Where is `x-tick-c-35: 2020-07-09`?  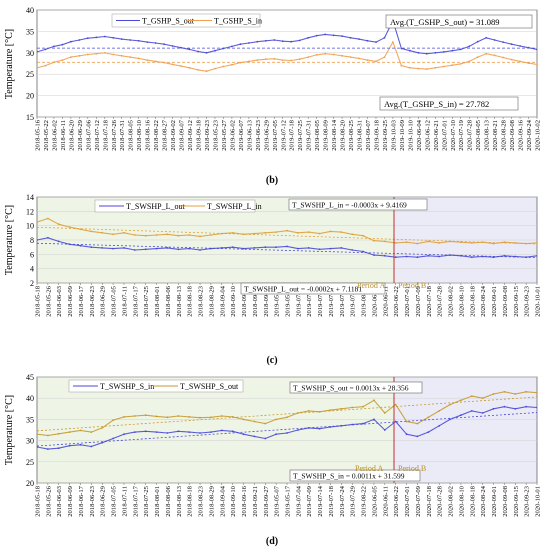 x-tick-c-35: 2020-07-09 is located at coordinates (418, 300).